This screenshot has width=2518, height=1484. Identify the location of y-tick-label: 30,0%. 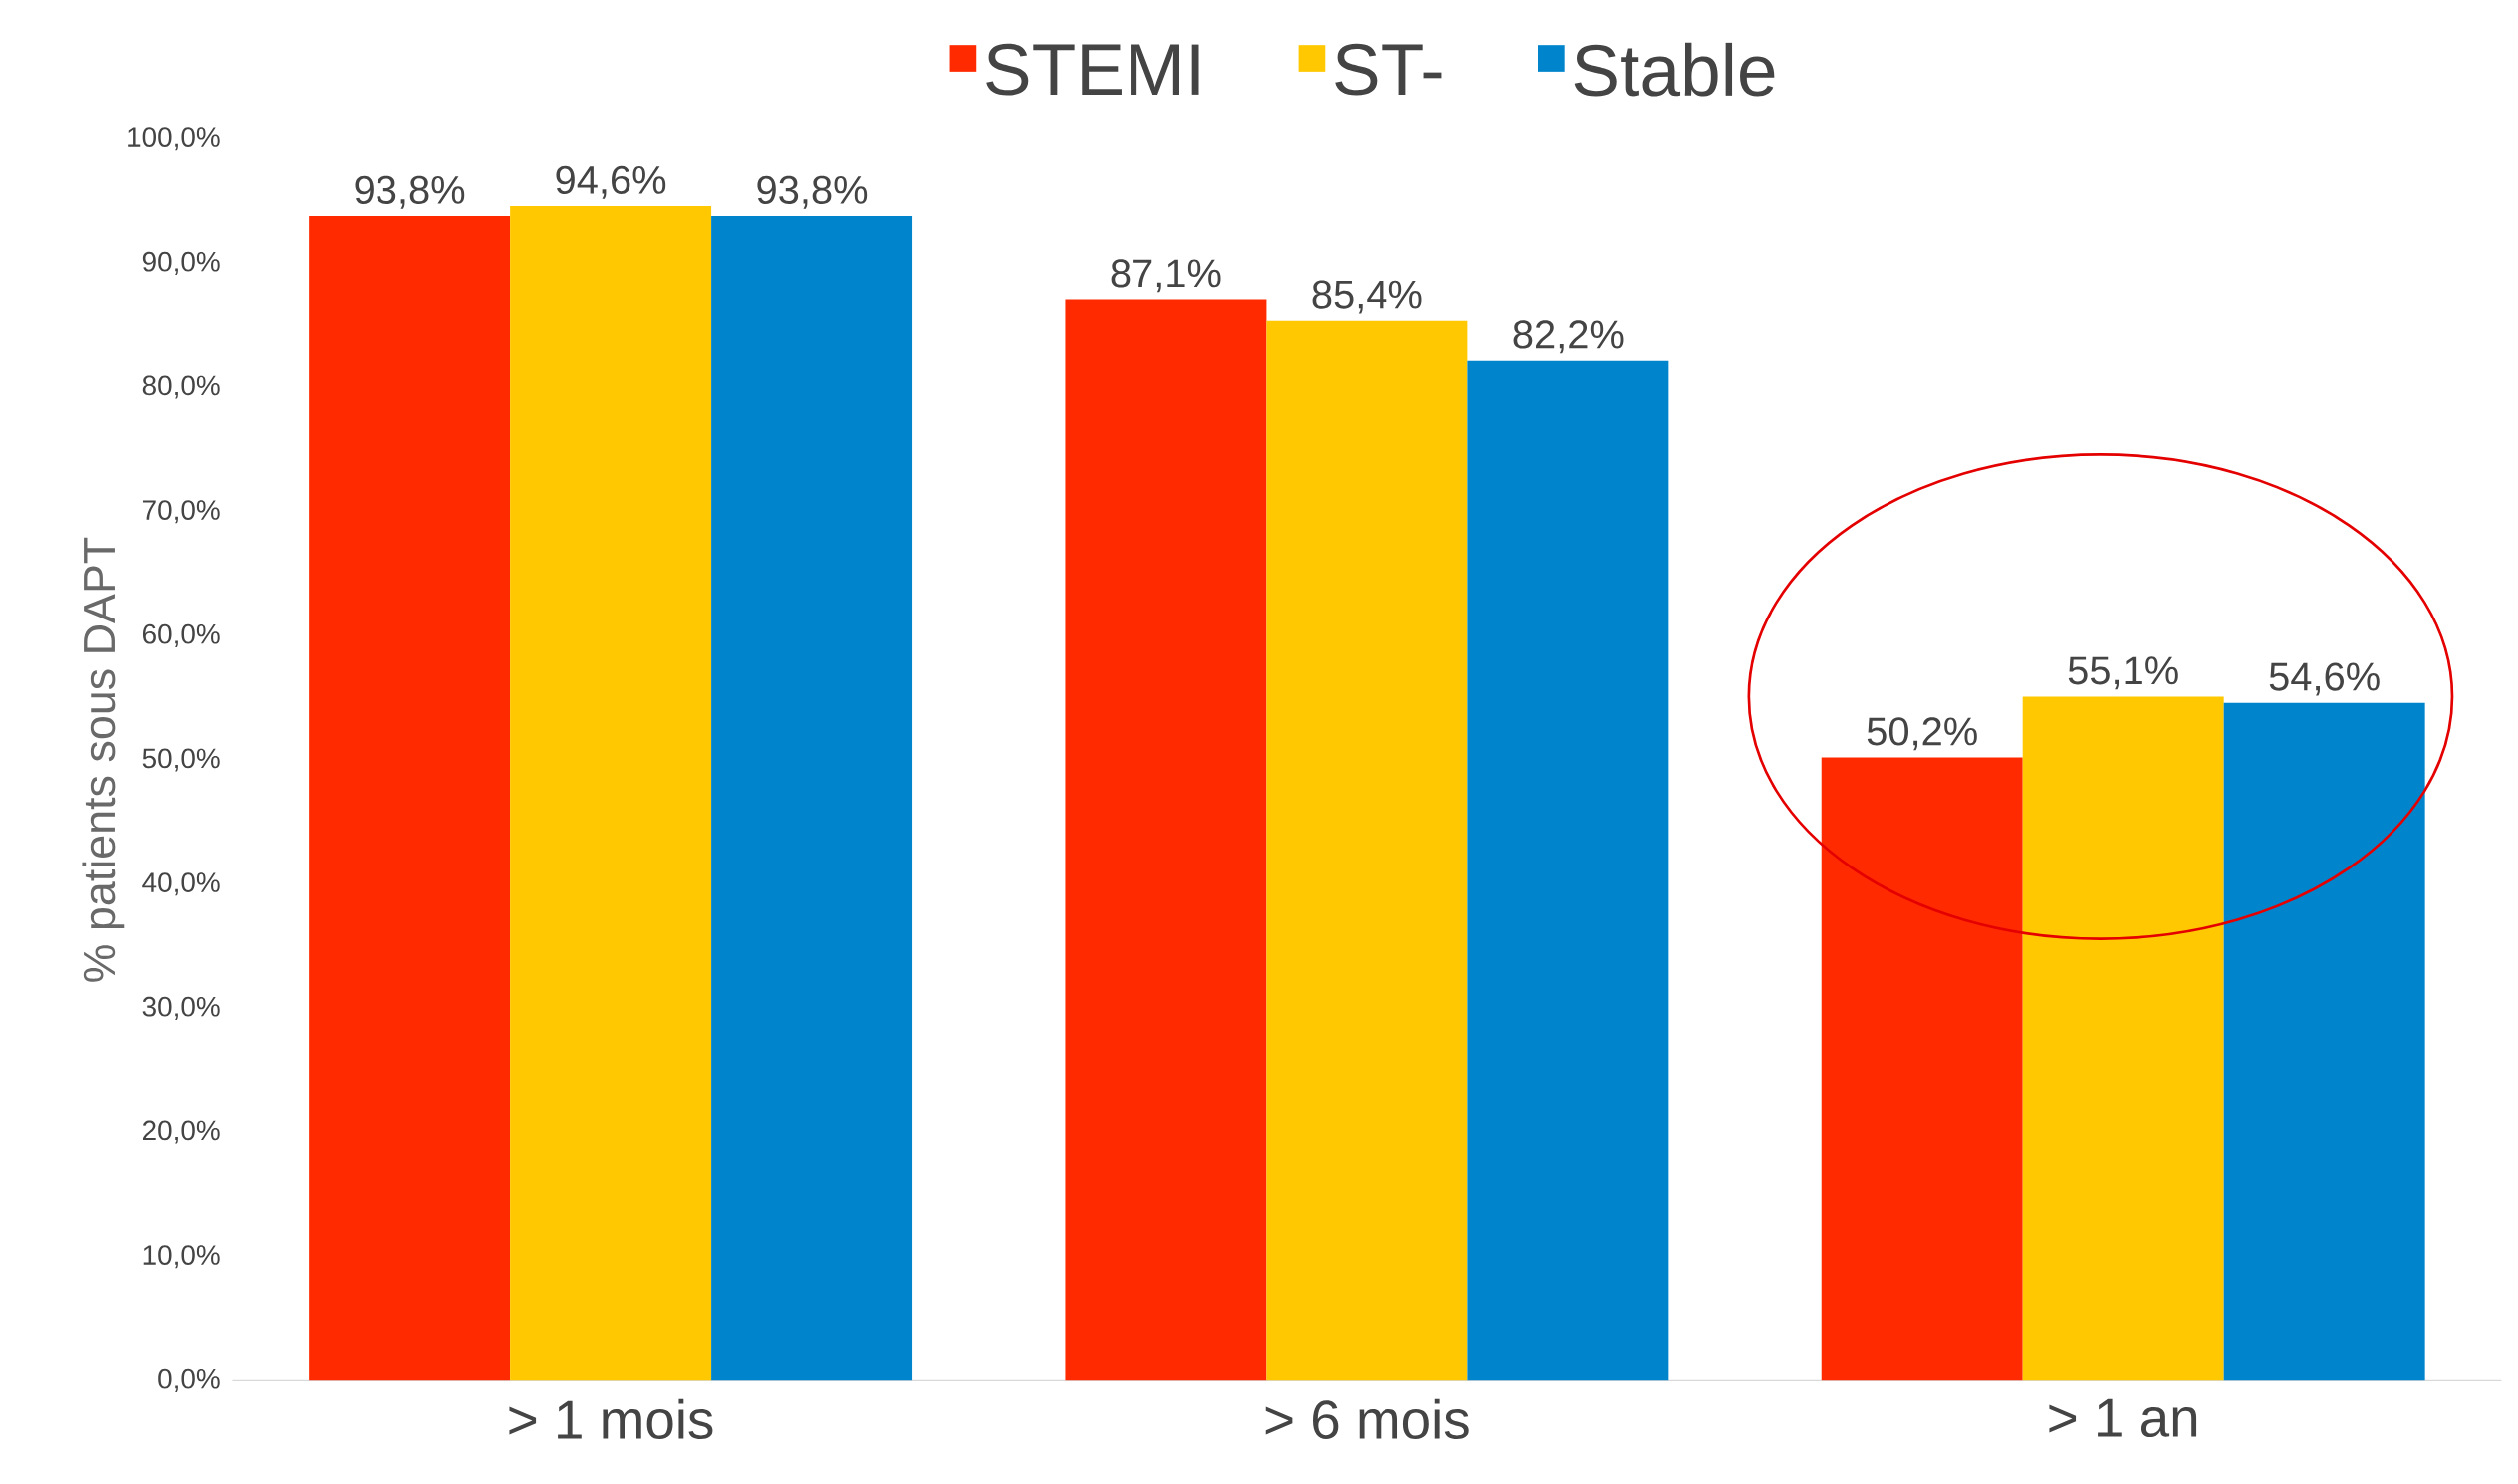
(181, 1008).